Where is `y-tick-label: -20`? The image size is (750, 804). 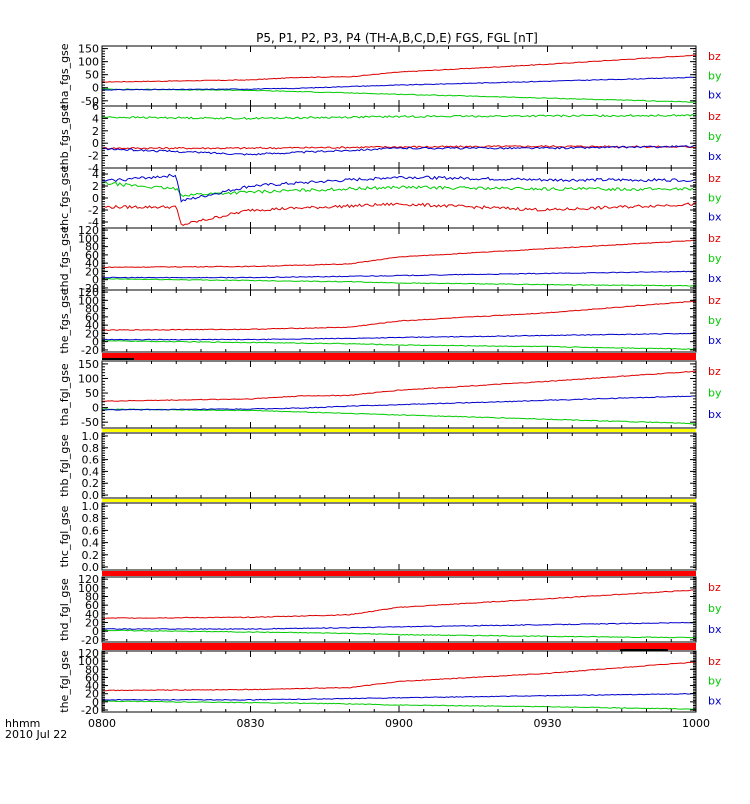
y-tick-label: -20 is located at coordinates (90, 288).